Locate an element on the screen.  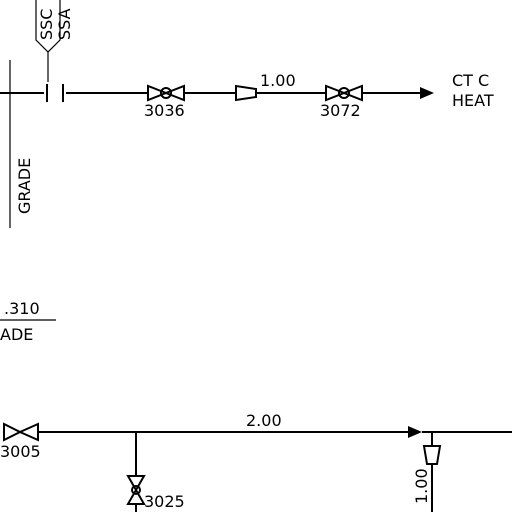
valve-3072-tag: 3072 is located at coordinates (340, 110).